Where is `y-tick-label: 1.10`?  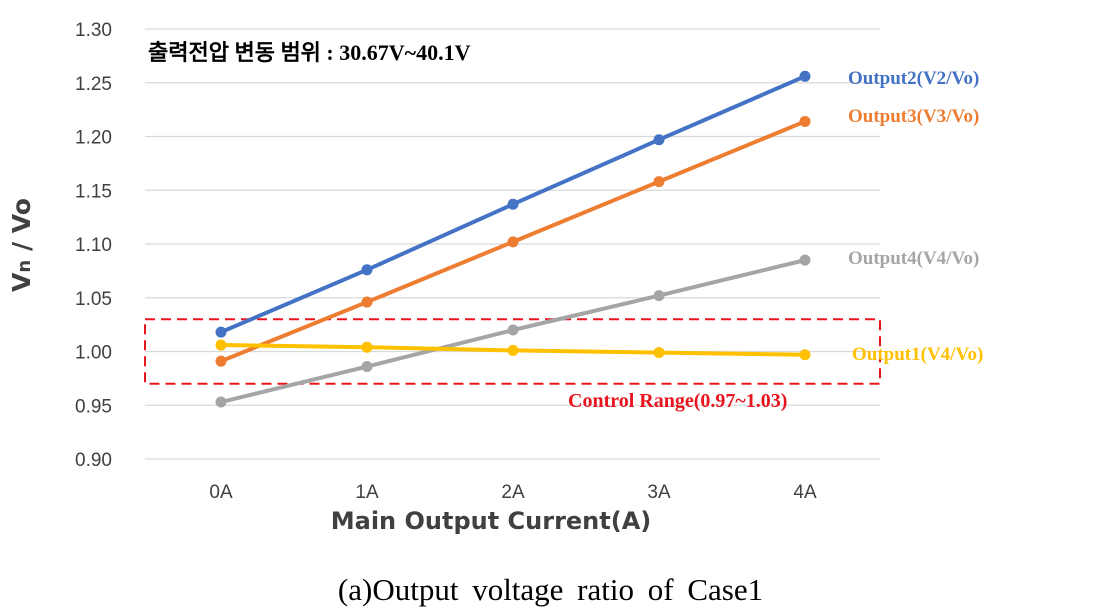 y-tick-label: 1.10 is located at coordinates (93, 245).